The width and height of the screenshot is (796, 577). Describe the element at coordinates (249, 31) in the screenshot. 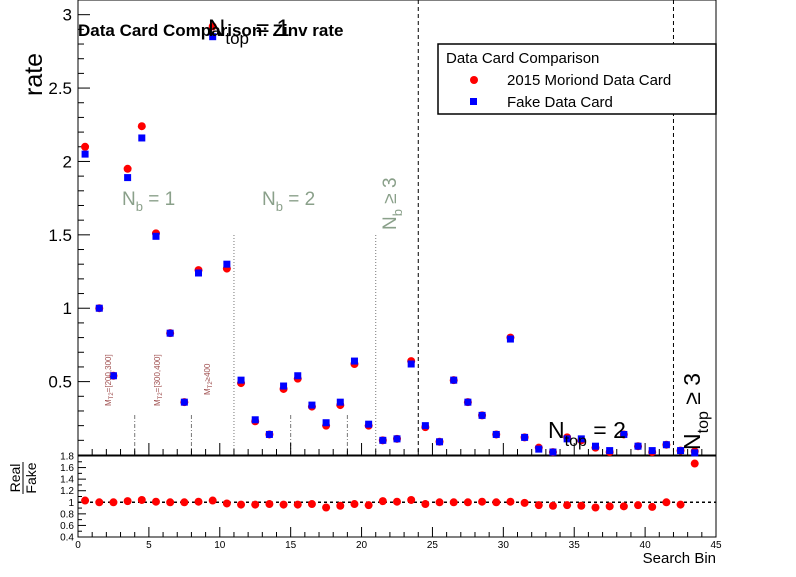

I see `annotation-ntop-1: Ntop = 1` at that location.